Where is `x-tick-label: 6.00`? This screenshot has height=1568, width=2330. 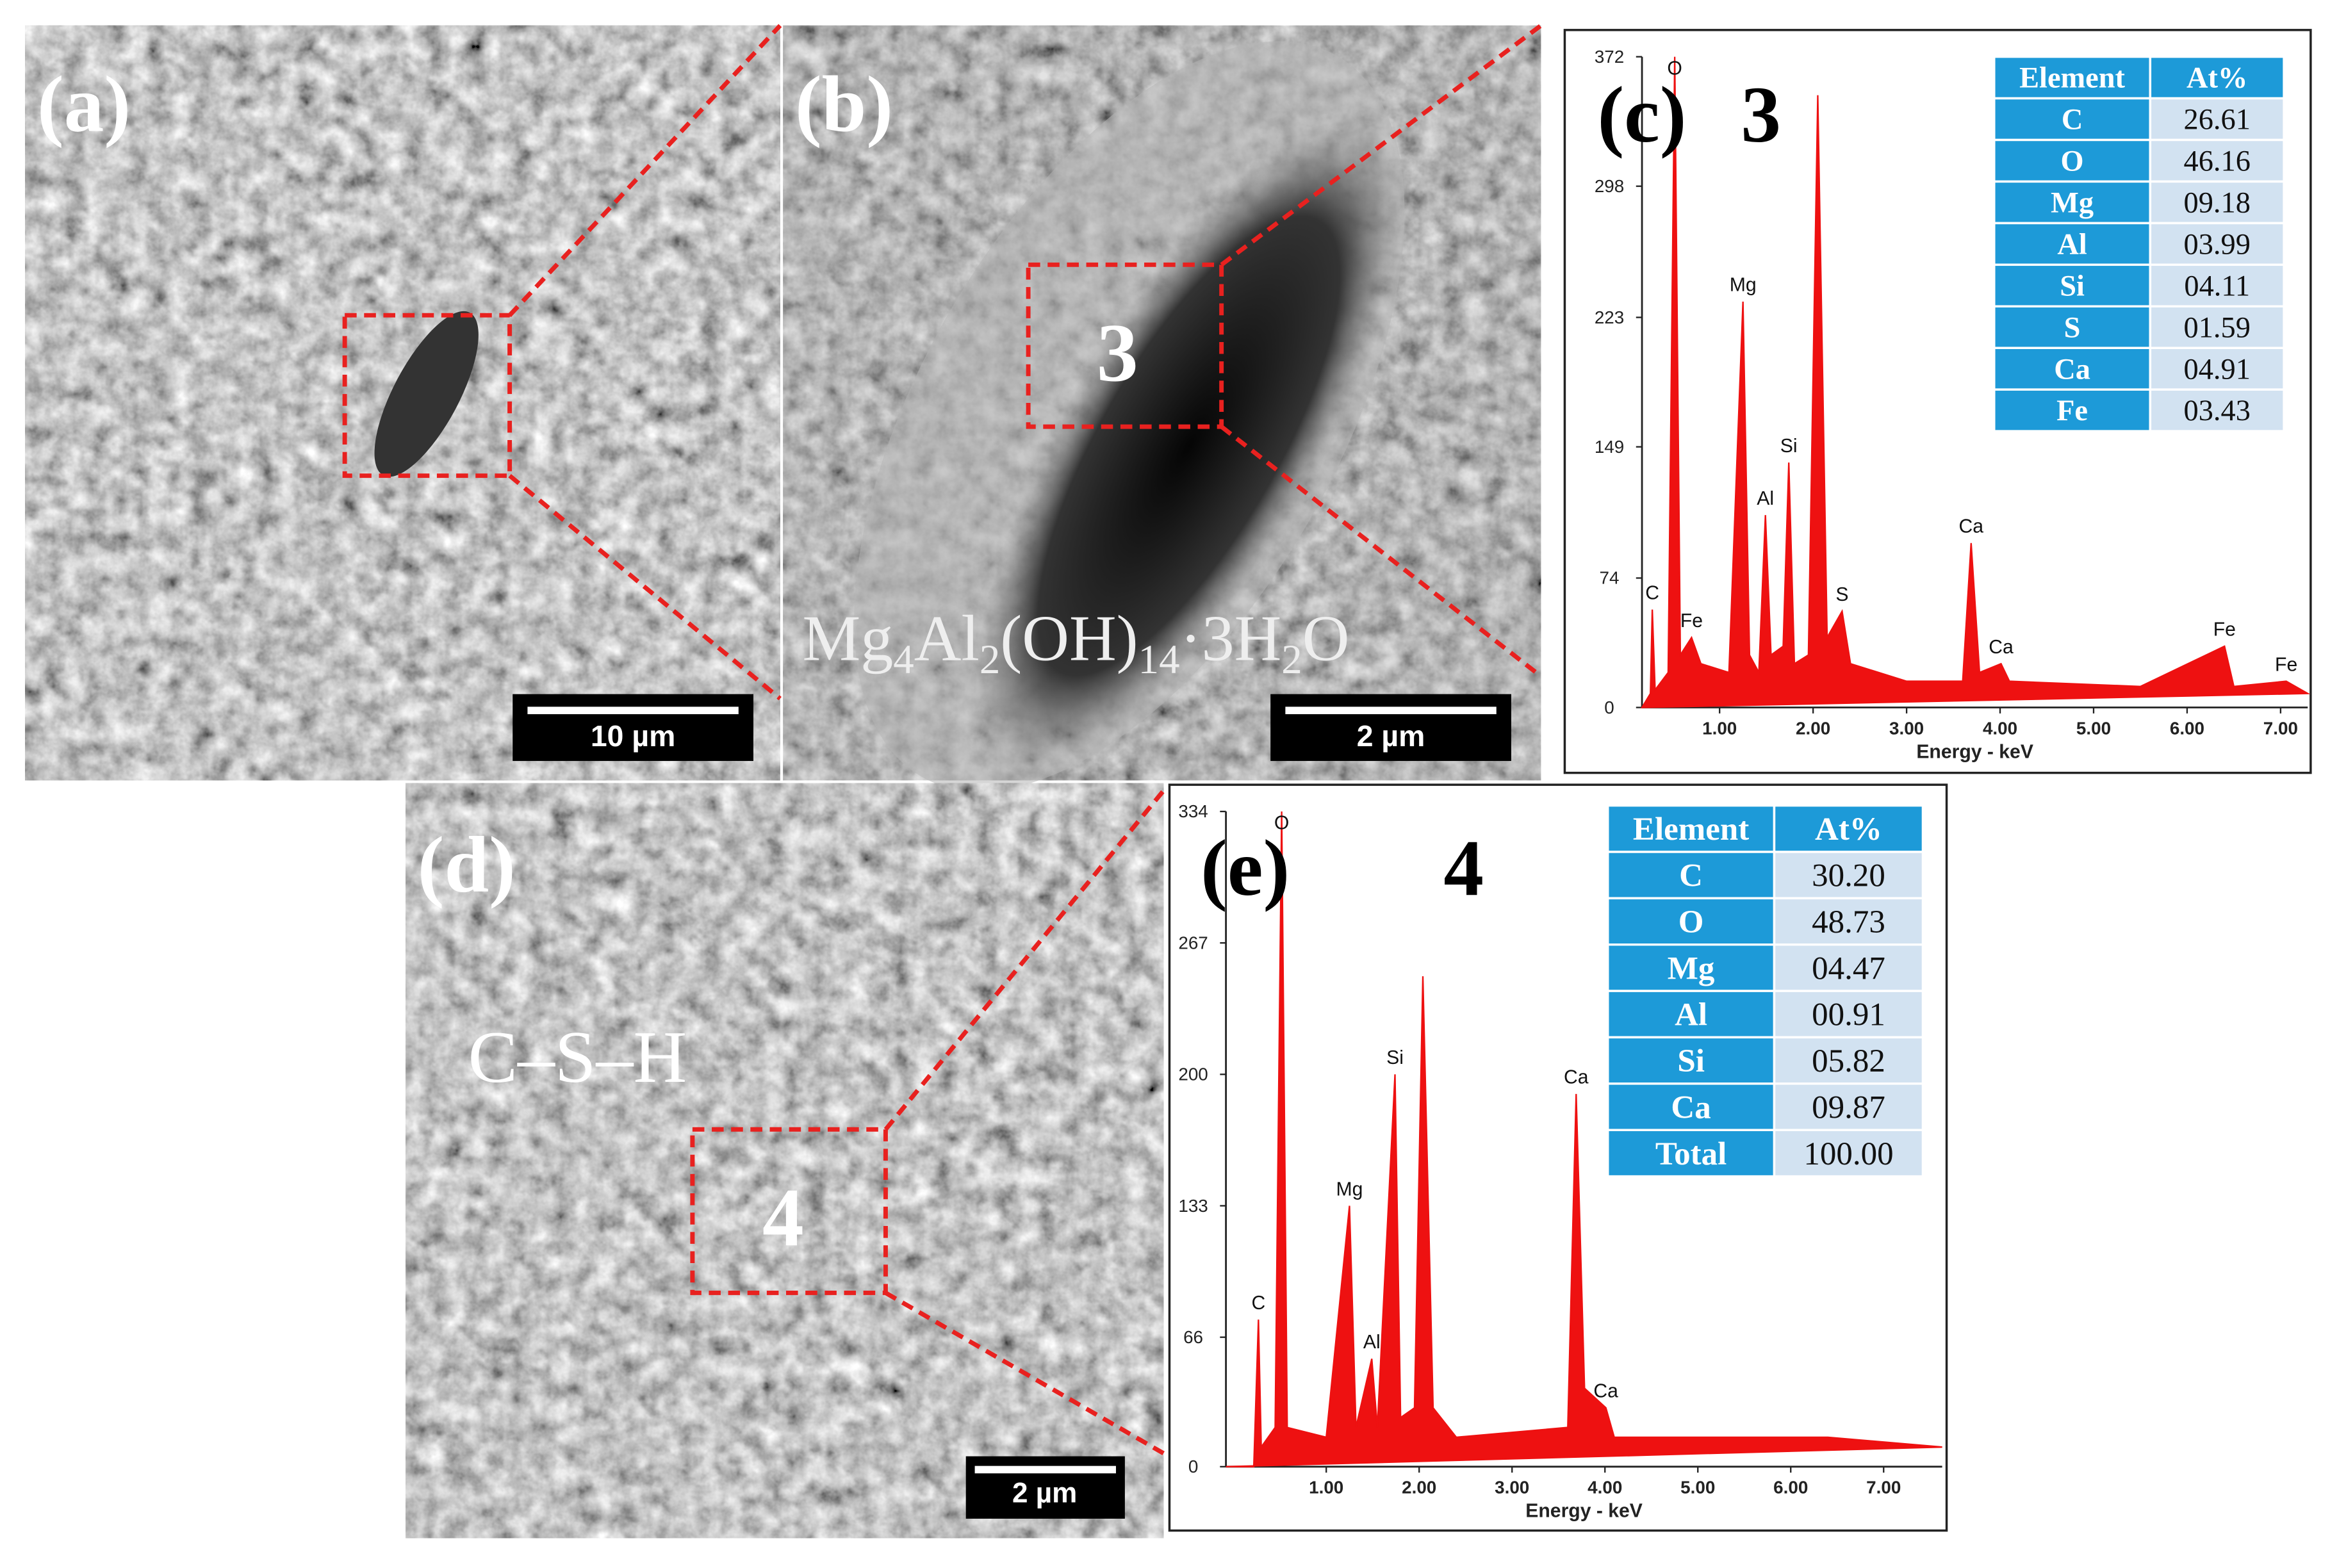
x-tick-label: 6.00 is located at coordinates (1790, 1488).